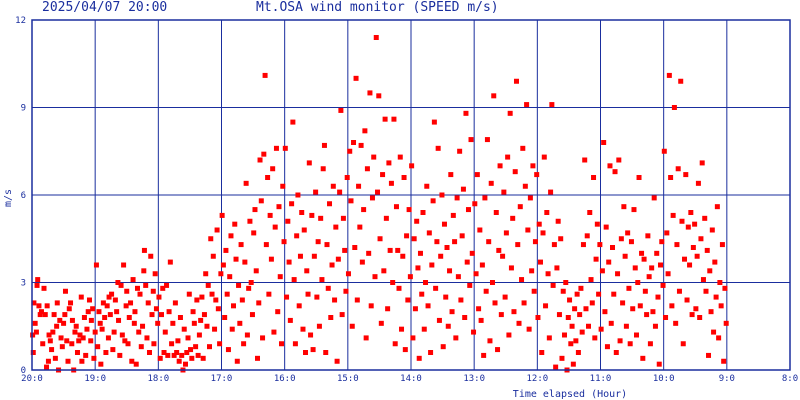 The height and width of the screenshot is (400, 800). Describe the element at coordinates (727, 379) in the screenshot. I see `x-tick-label: 9:0` at that location.